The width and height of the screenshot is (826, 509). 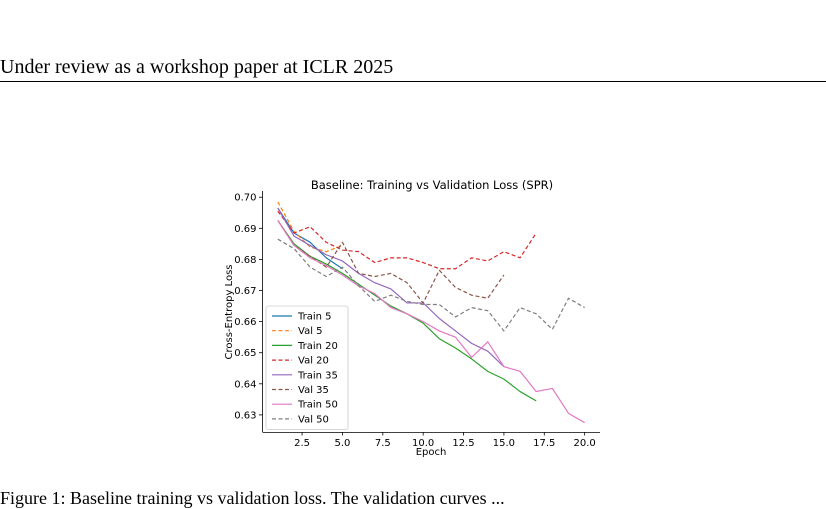 What do you see at coordinates (310, 331) in the screenshot?
I see `legend-label-val-5: Val 5` at bounding box center [310, 331].